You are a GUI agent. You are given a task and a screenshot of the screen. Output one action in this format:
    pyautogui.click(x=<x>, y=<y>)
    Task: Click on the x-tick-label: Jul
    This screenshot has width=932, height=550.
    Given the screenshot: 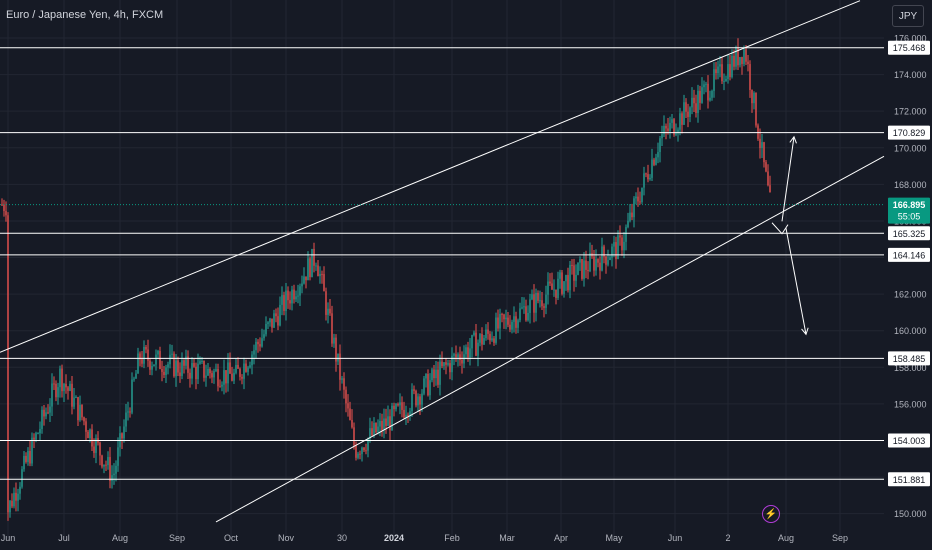 What is the action you would take?
    pyautogui.click(x=64, y=538)
    